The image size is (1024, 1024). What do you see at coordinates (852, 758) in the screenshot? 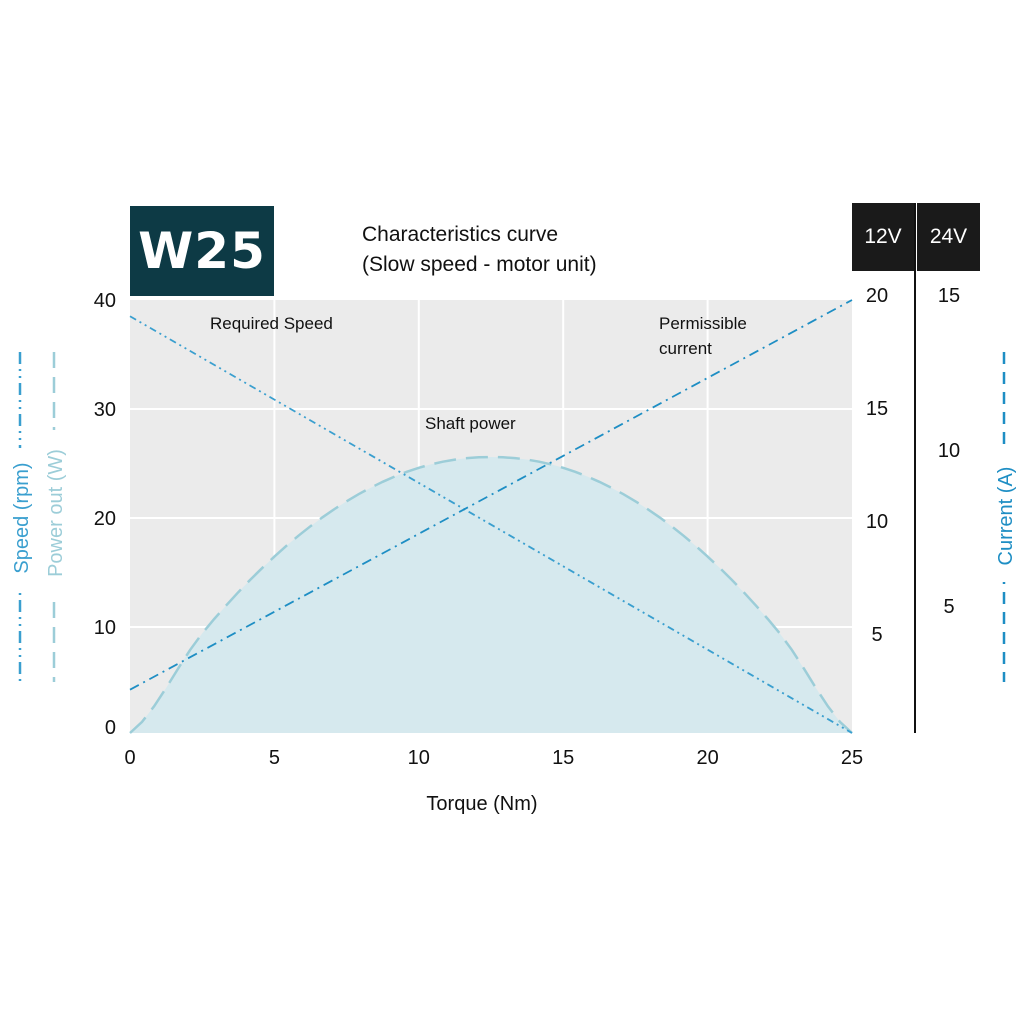
I see `x-tick-label: 25` at bounding box center [852, 758].